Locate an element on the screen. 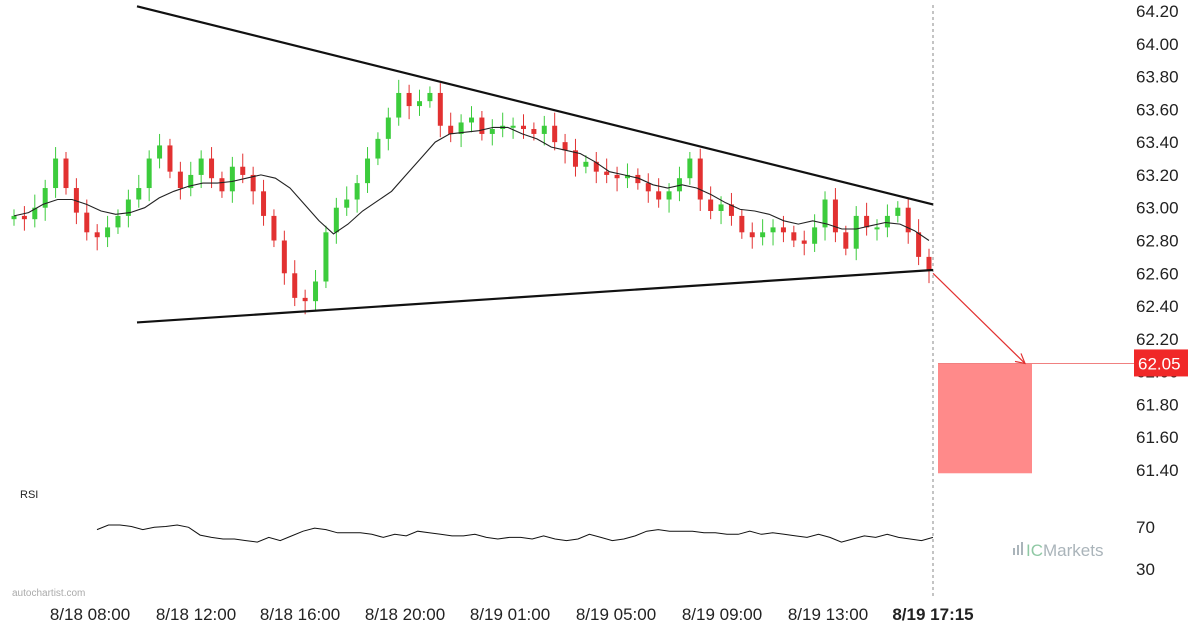 This screenshot has height=630, width=1200. x-tick-label: 8/19 17:15 is located at coordinates (932, 614).